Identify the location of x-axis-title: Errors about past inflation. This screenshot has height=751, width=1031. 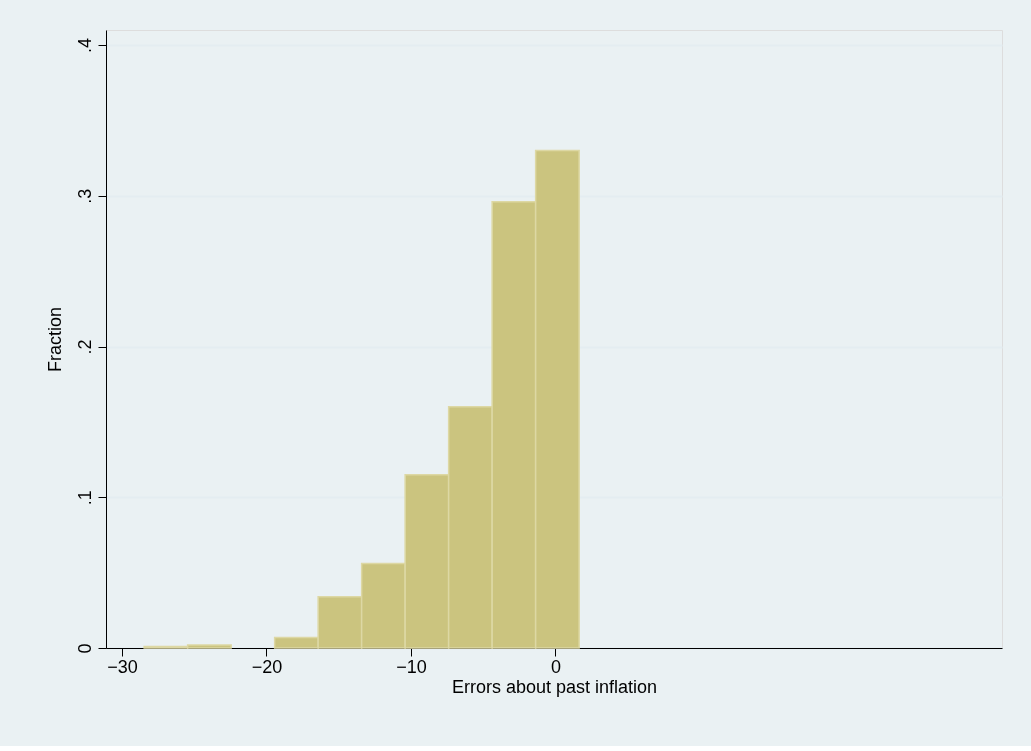
(554, 686).